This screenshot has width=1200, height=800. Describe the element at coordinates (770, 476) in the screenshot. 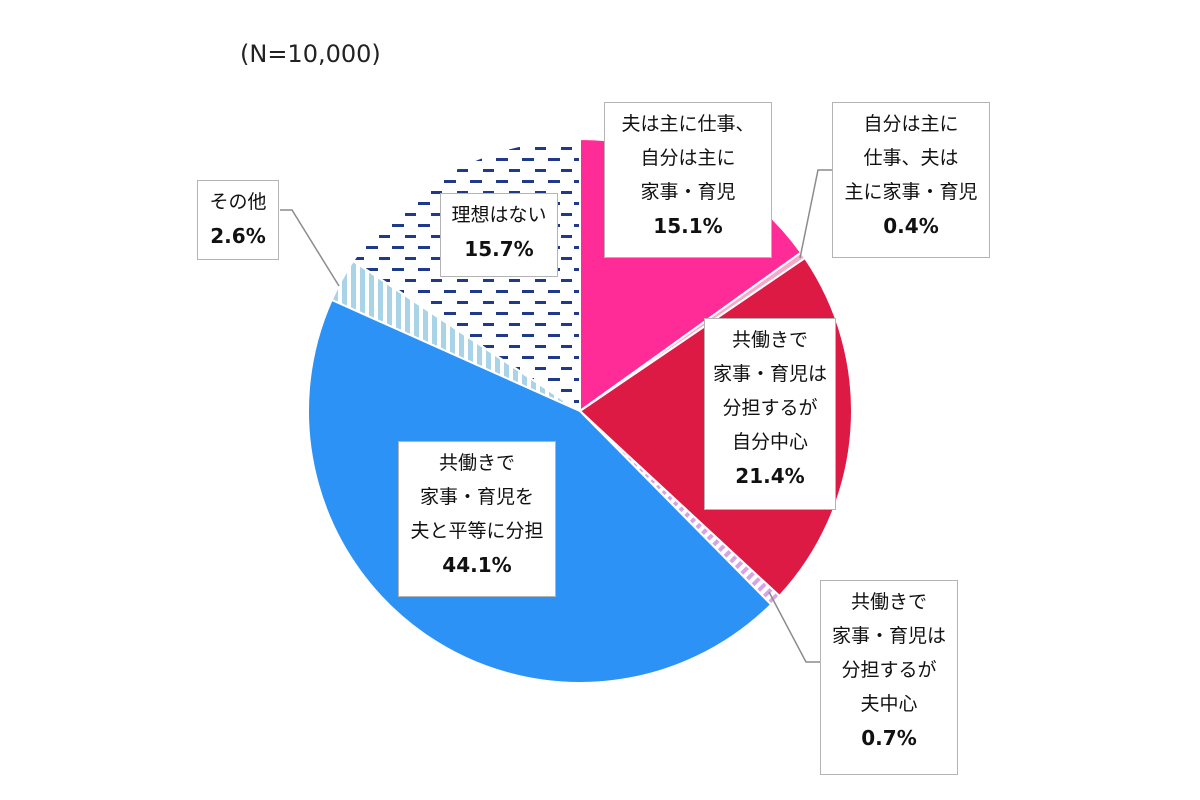

I see `slice-percentage: 21.4%` at that location.